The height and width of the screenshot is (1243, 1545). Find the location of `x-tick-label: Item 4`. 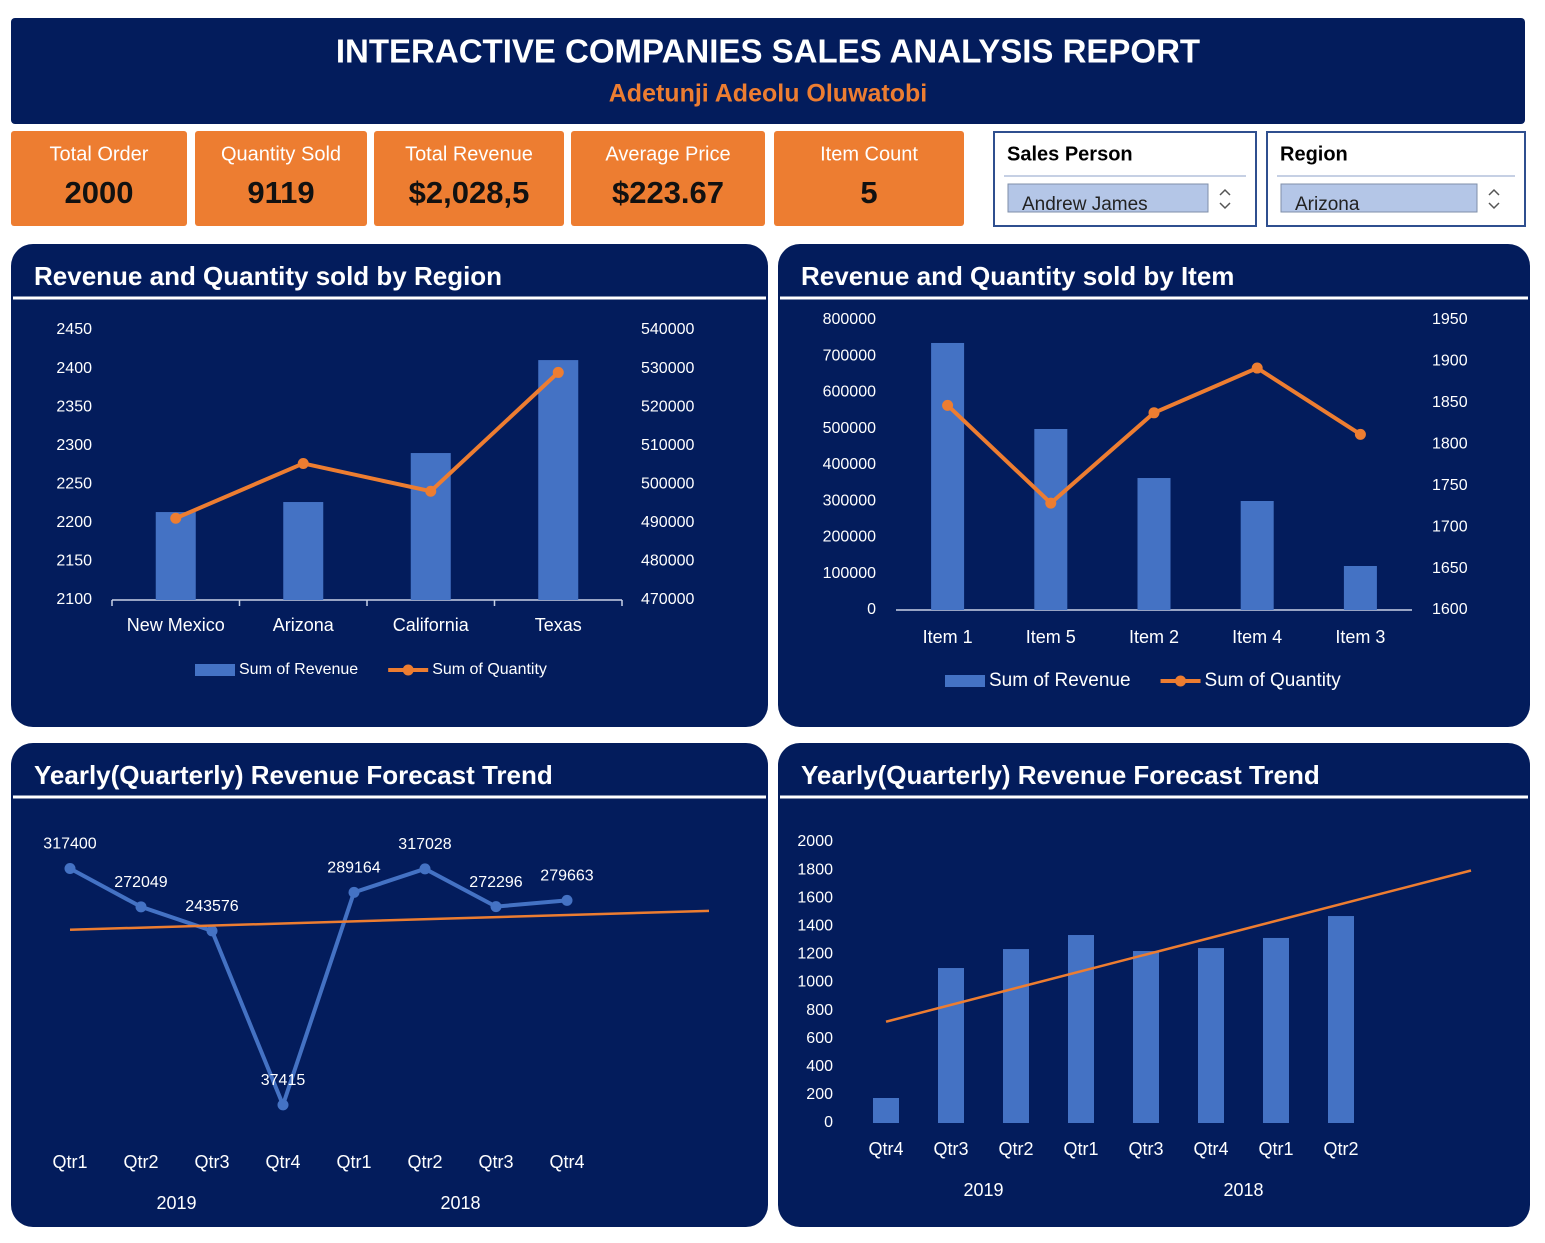

x-tick-label: Item 4 is located at coordinates (1257, 637).